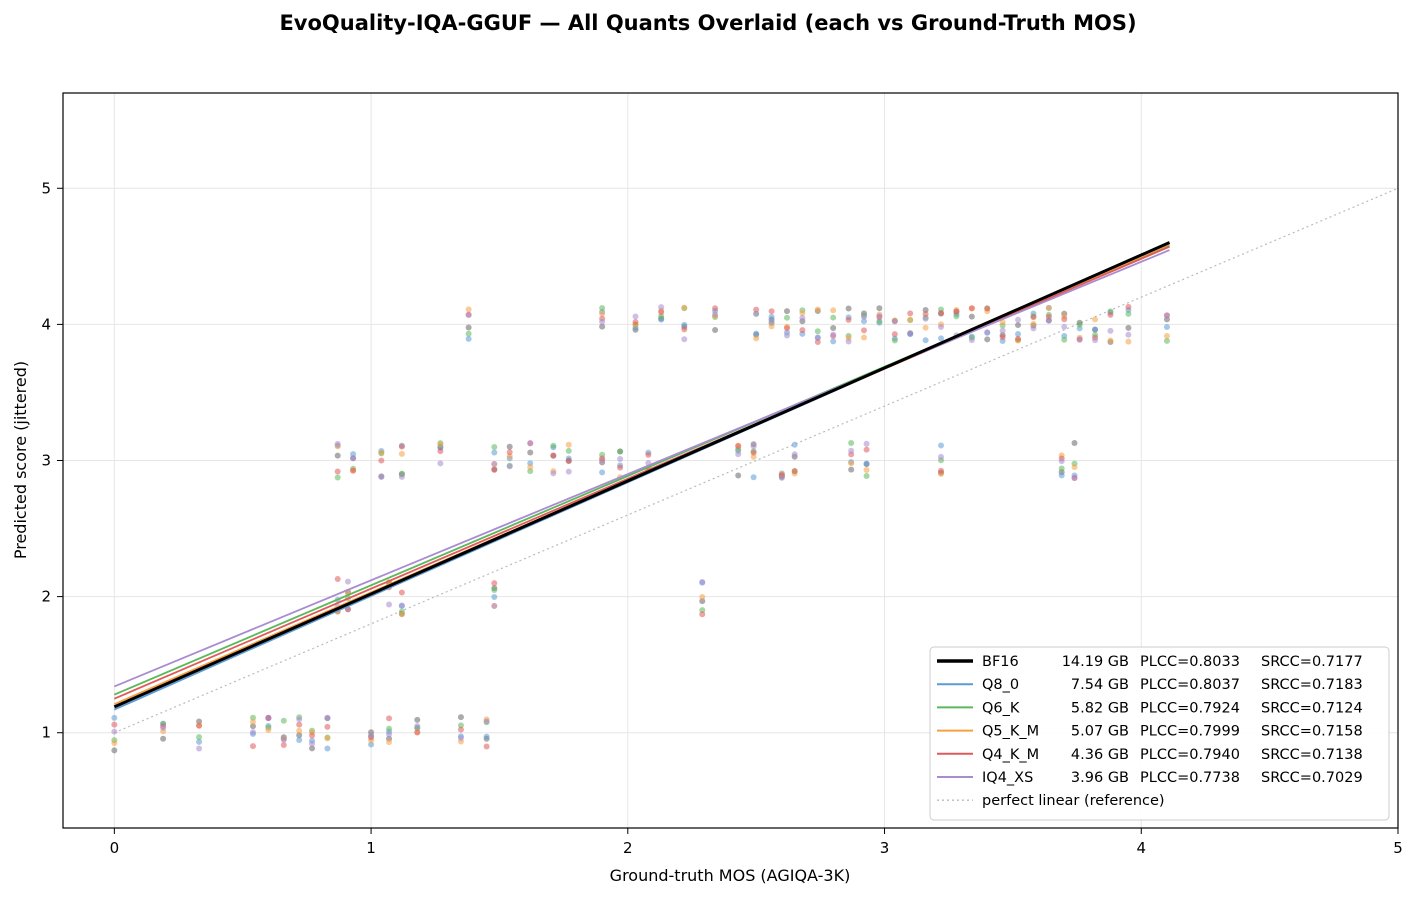  What do you see at coordinates (1100, 732) in the screenshot?
I see `legend-size: 5.07 GB` at bounding box center [1100, 732].